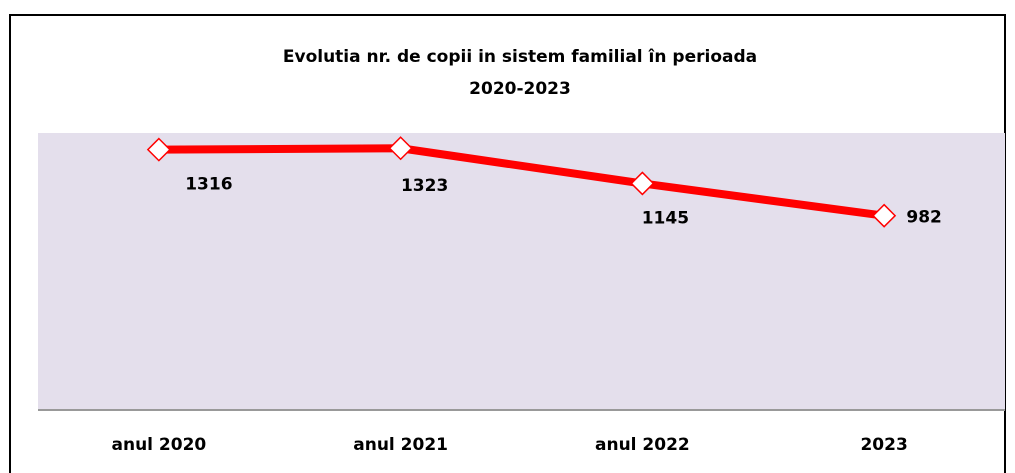  I want to click on chart-title: 2020-2023, so click(520, 89).